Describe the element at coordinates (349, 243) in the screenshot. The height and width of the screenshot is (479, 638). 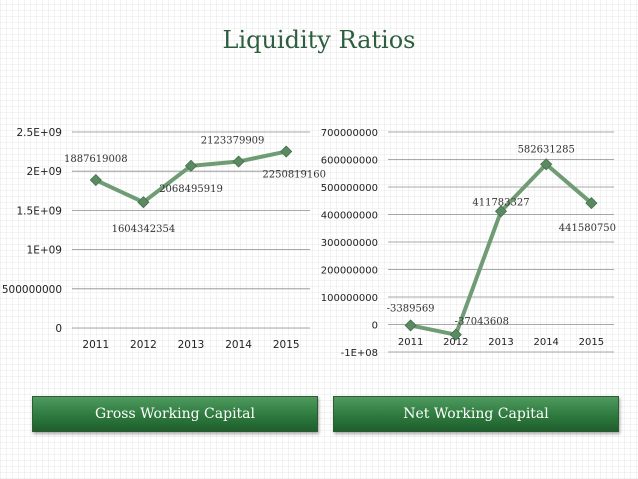
I see `y-tick-label: 300000000` at that location.